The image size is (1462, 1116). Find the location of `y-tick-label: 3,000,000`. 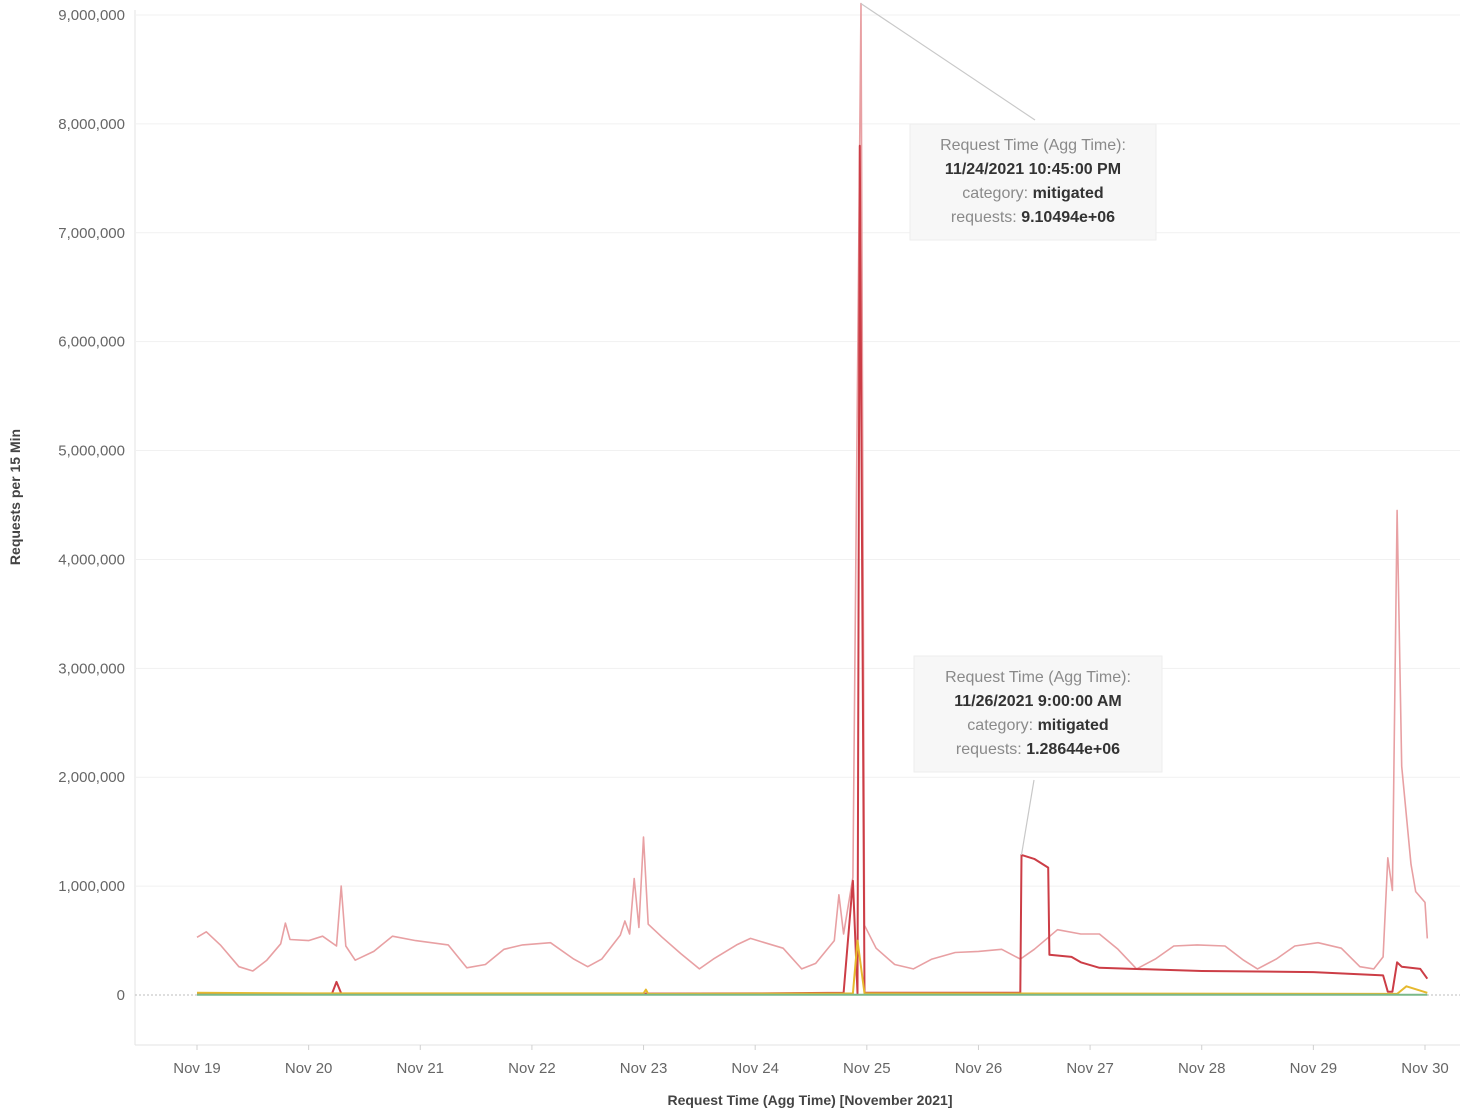

y-tick-label: 3,000,000 is located at coordinates (91, 668).